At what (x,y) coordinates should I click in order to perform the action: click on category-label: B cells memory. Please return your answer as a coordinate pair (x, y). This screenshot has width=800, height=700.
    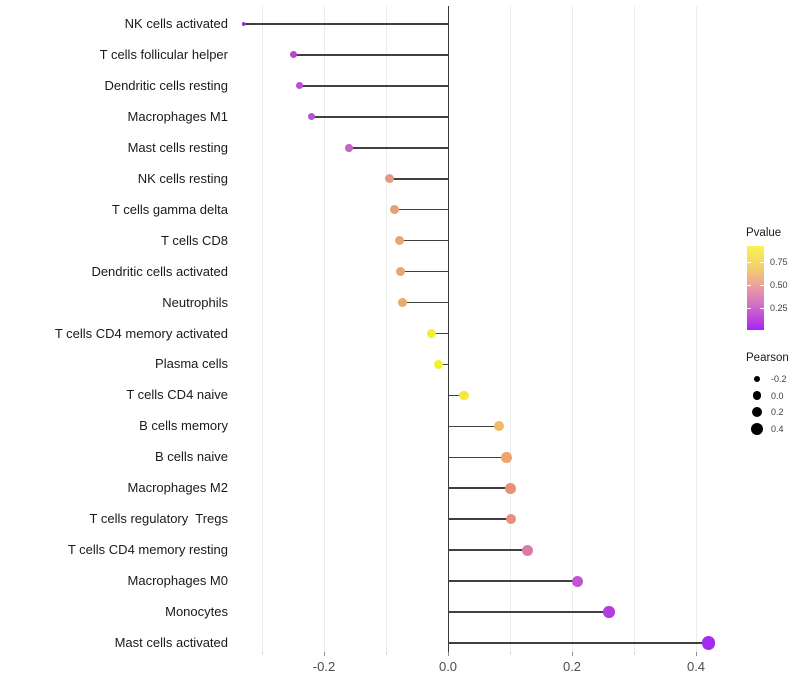
    Looking at the image, I should click on (183, 426).